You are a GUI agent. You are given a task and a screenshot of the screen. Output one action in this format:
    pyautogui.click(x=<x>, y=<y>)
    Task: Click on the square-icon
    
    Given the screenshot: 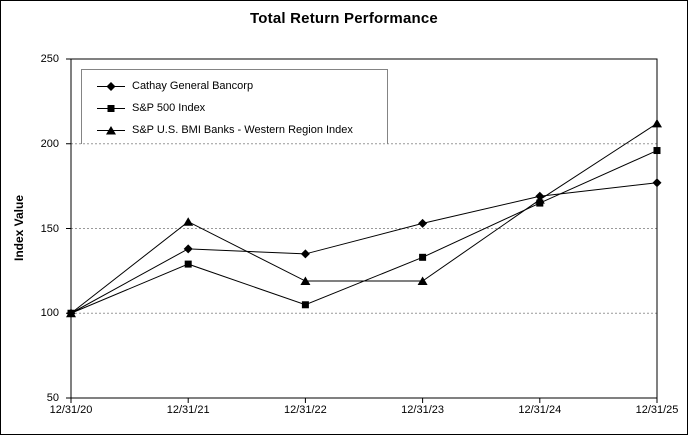 What is the action you would take?
    pyautogui.click(x=111, y=108)
    